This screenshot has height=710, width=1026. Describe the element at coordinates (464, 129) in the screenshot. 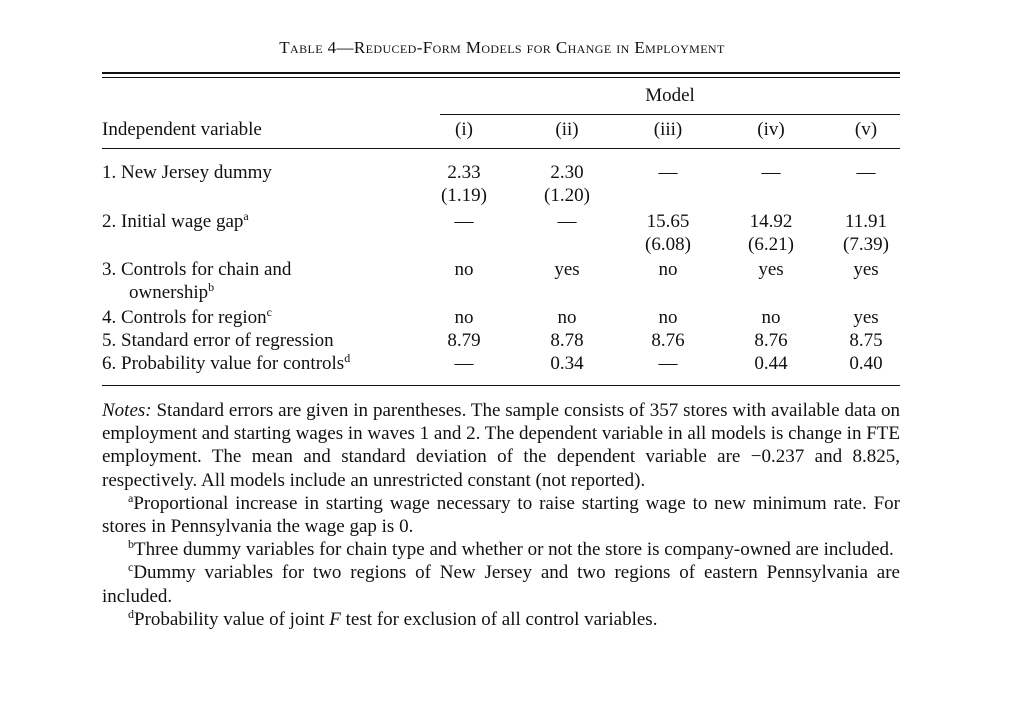

I see `column-header-i: (i)` at that location.